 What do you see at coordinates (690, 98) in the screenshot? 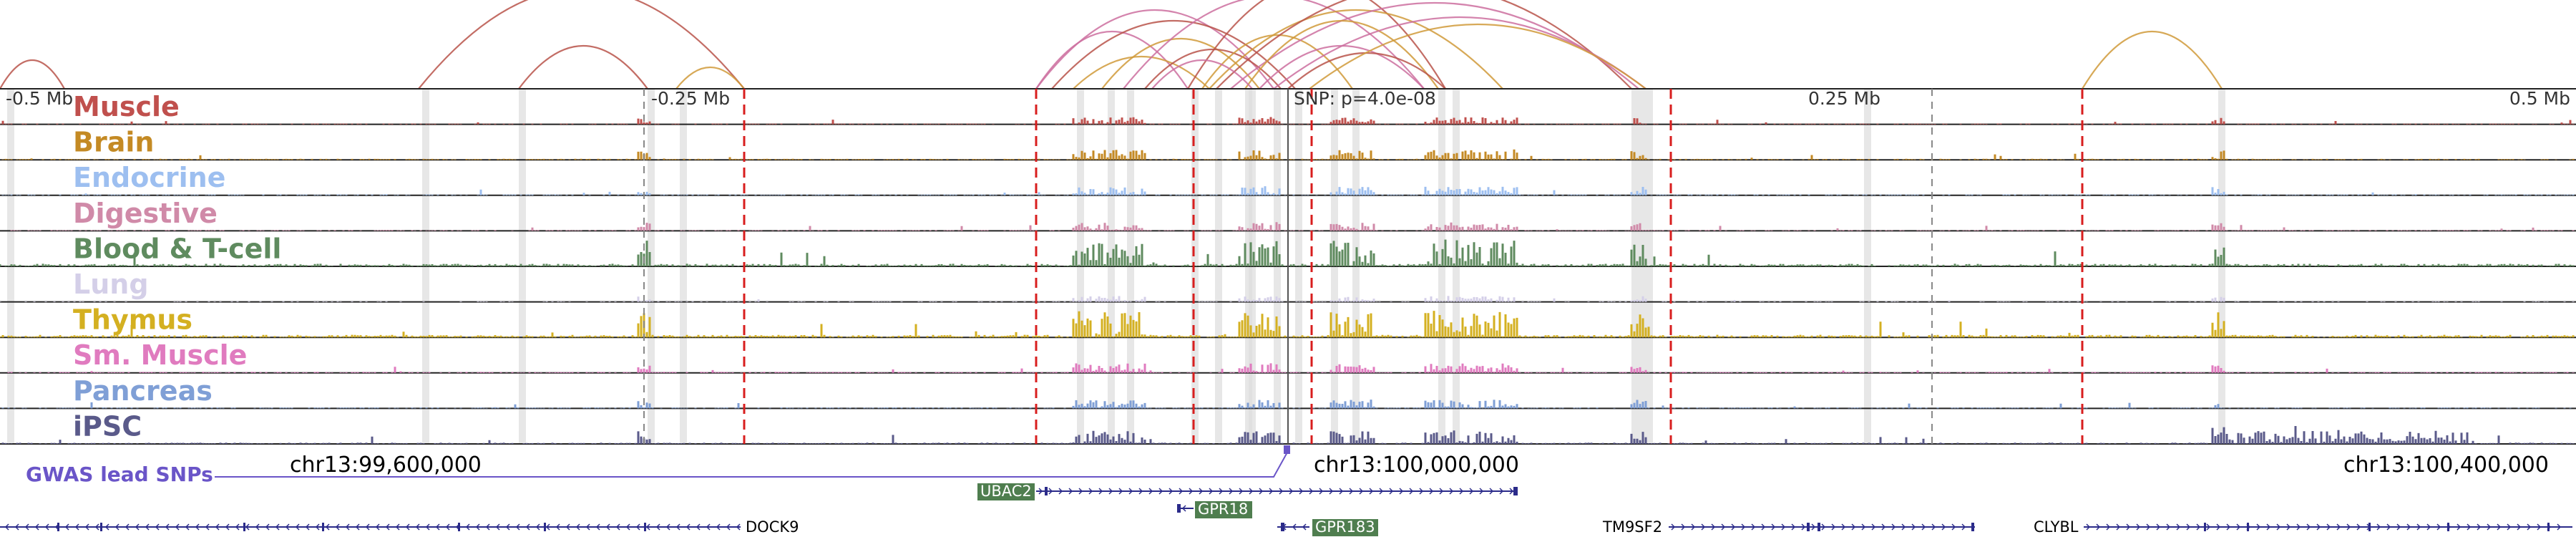
I see `scale-label: -0.25 Mb` at bounding box center [690, 98].